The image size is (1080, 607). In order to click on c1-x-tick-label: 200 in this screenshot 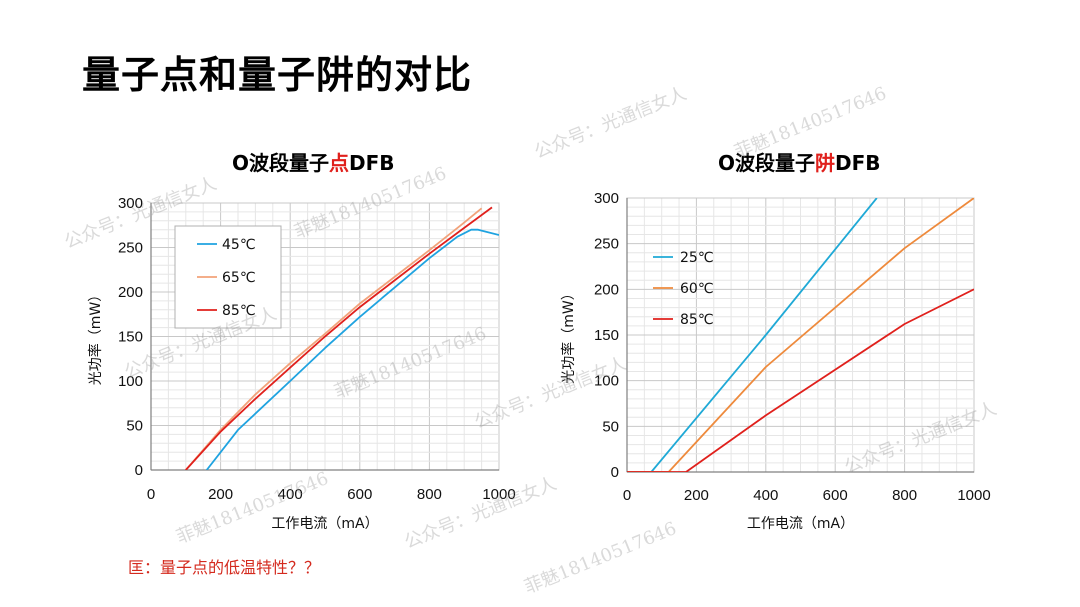, I will do `click(696, 495)`.